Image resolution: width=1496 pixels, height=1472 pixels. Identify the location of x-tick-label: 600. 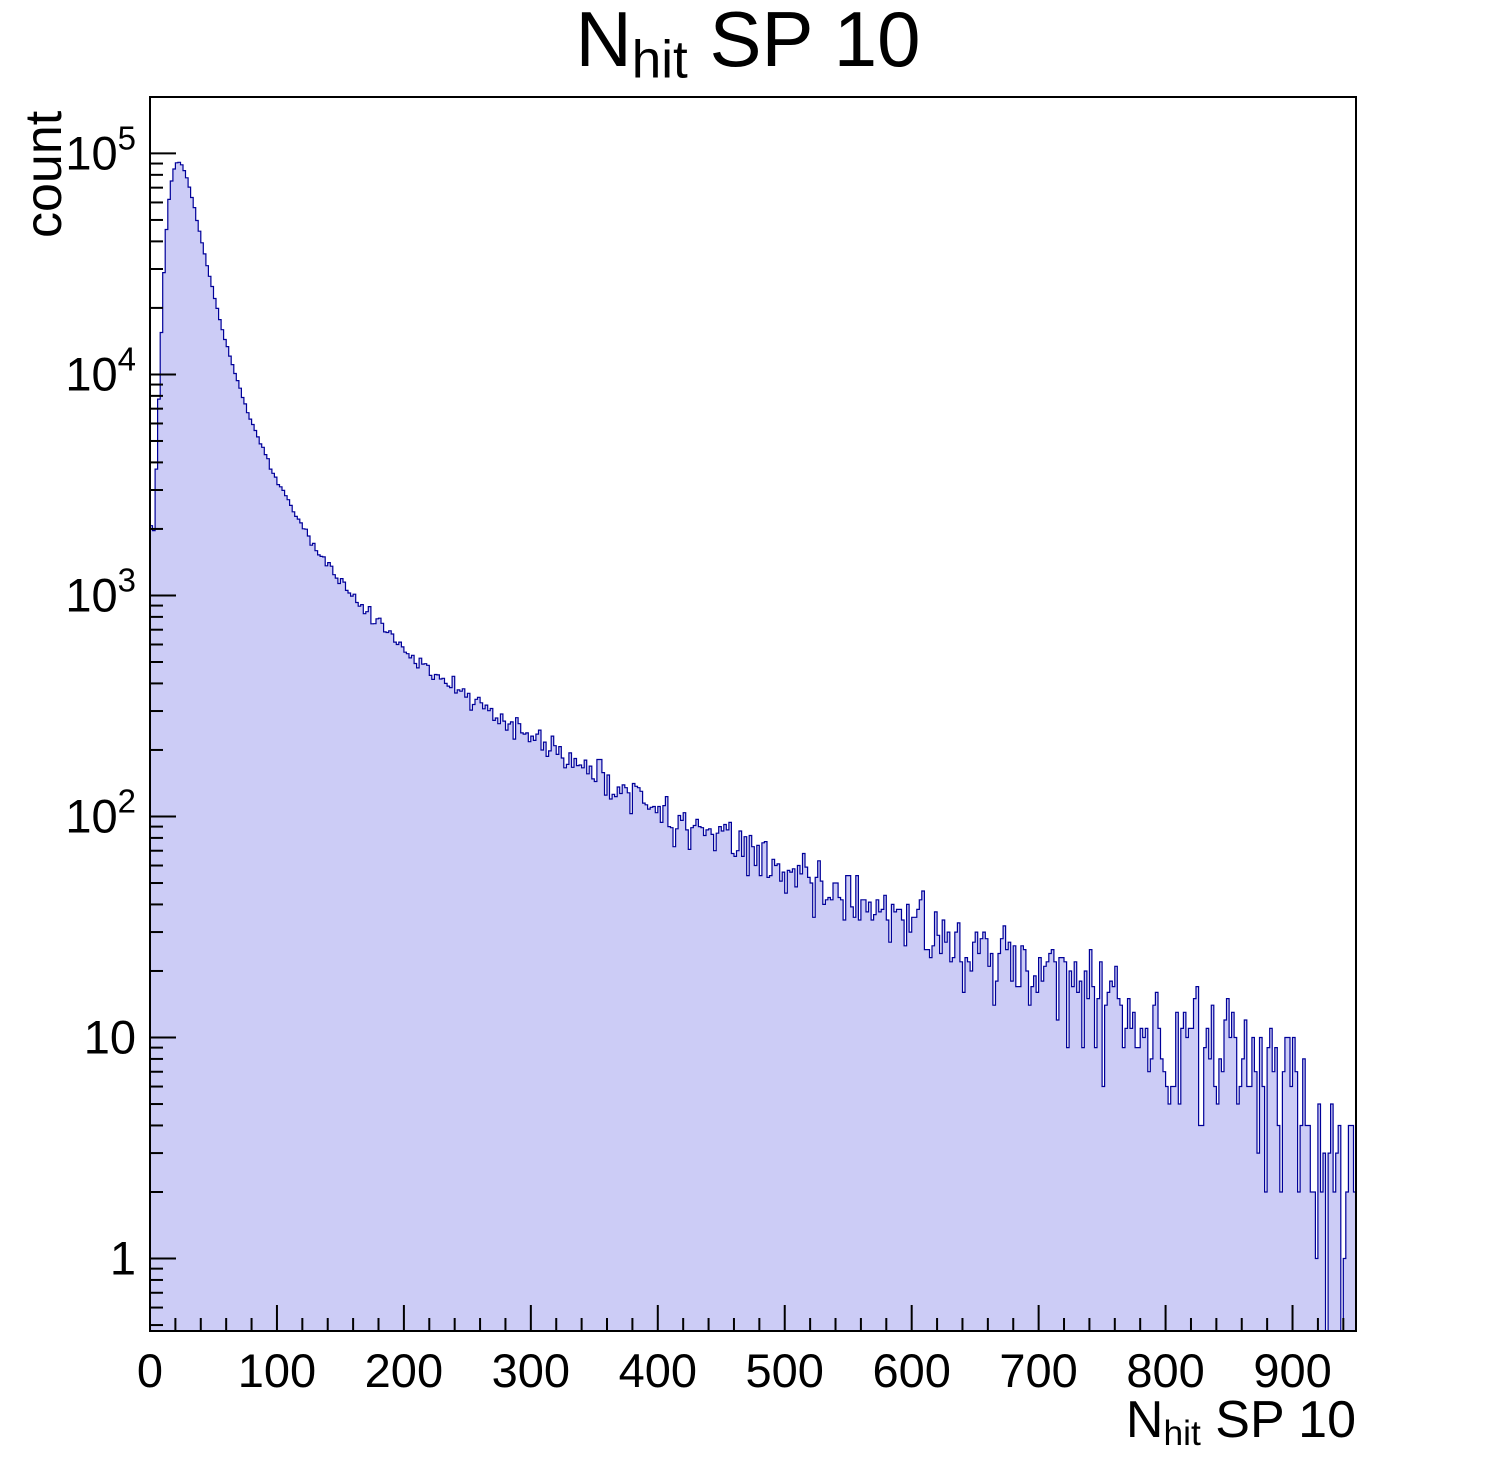
(911, 1370).